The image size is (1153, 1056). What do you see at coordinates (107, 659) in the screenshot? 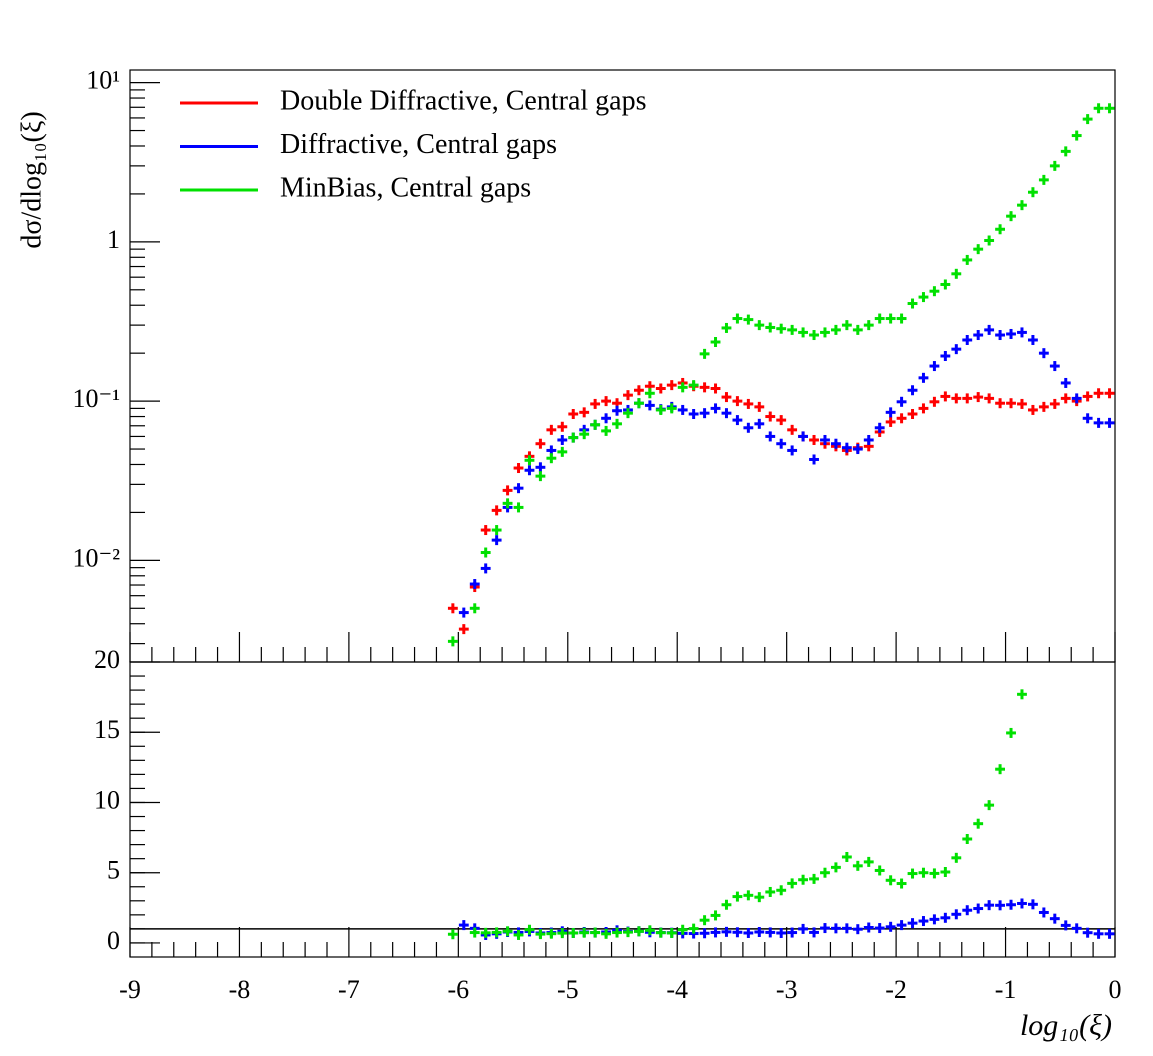
I see `y-tick-label: 20` at bounding box center [107, 659].